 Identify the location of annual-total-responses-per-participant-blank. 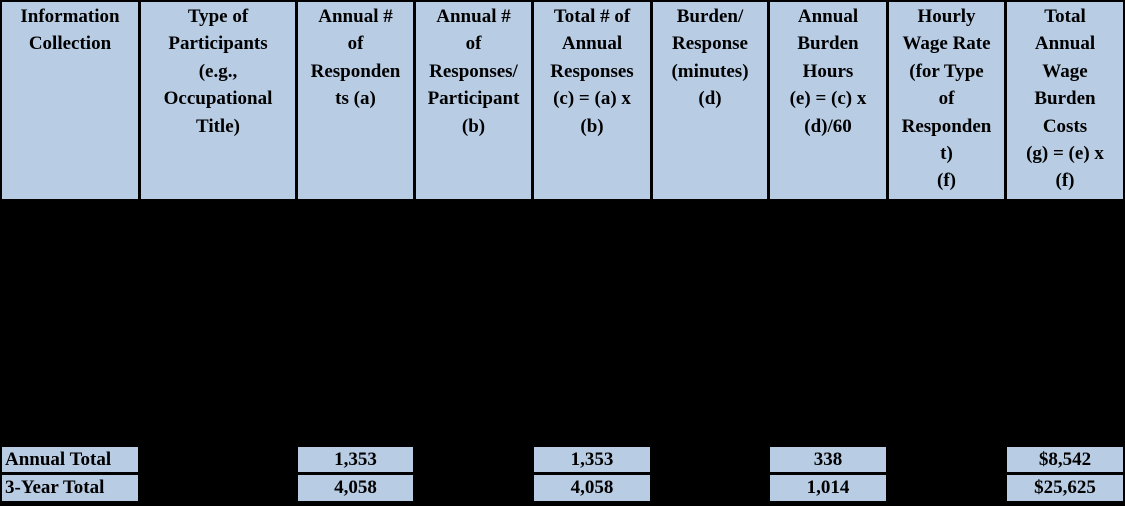
(473, 459).